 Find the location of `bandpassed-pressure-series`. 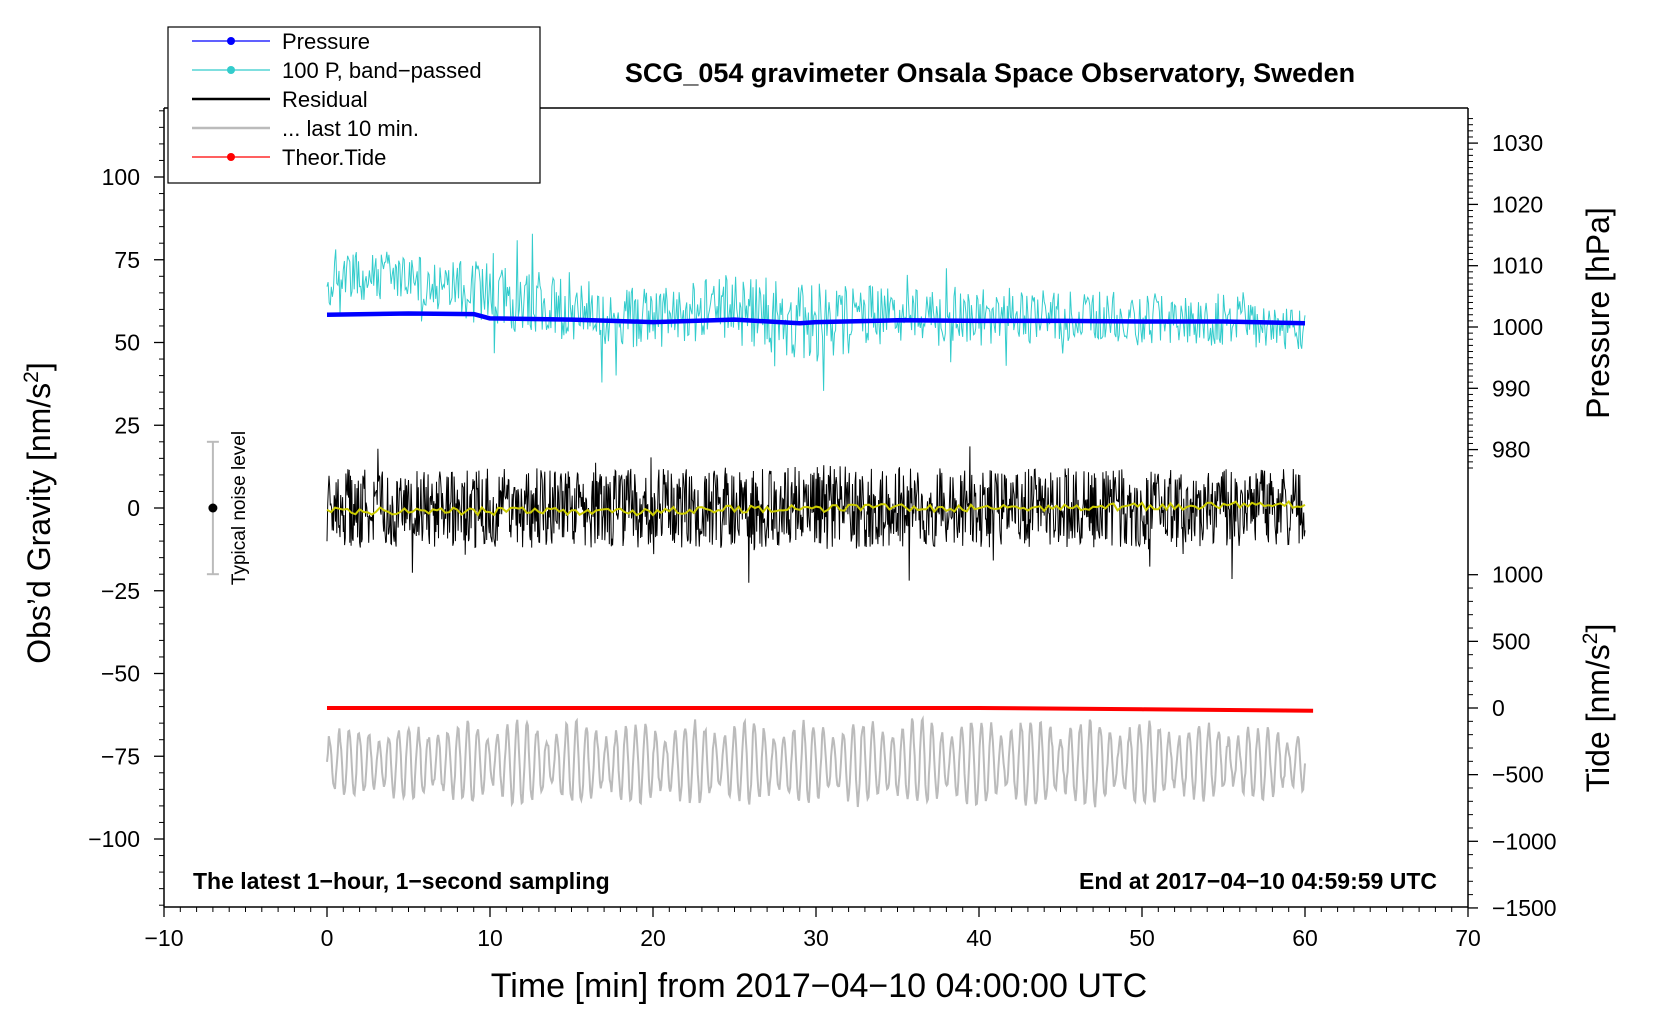

bandpassed-pressure-series is located at coordinates (816, 312).